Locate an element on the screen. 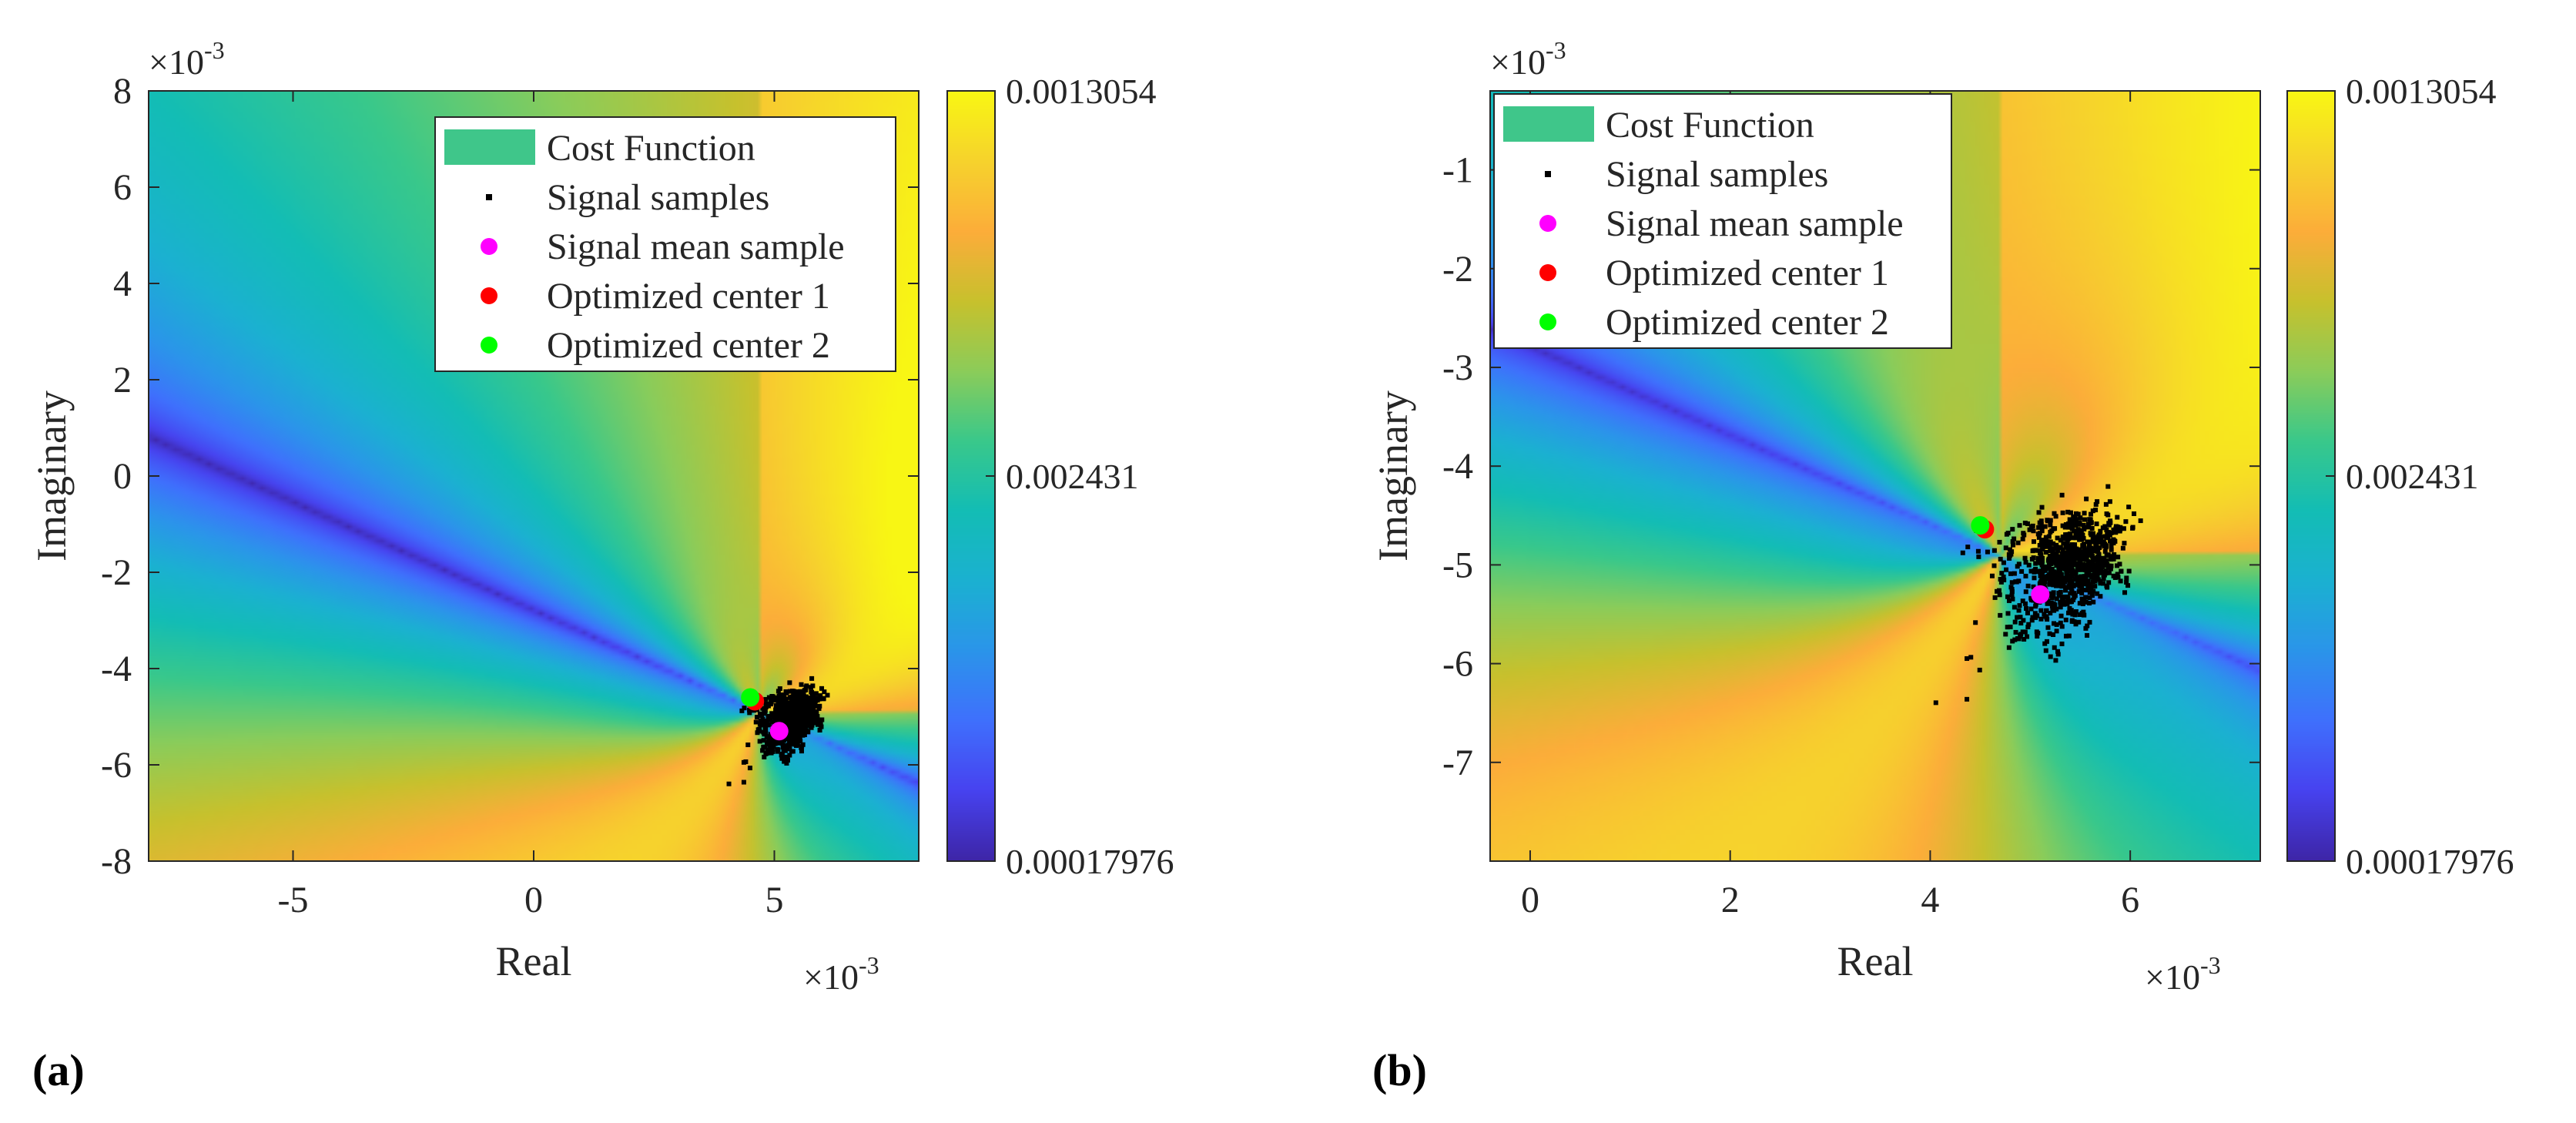 This screenshot has width=2576, height=1123. y-axis-label: Imaginary is located at coordinates (51, 476).